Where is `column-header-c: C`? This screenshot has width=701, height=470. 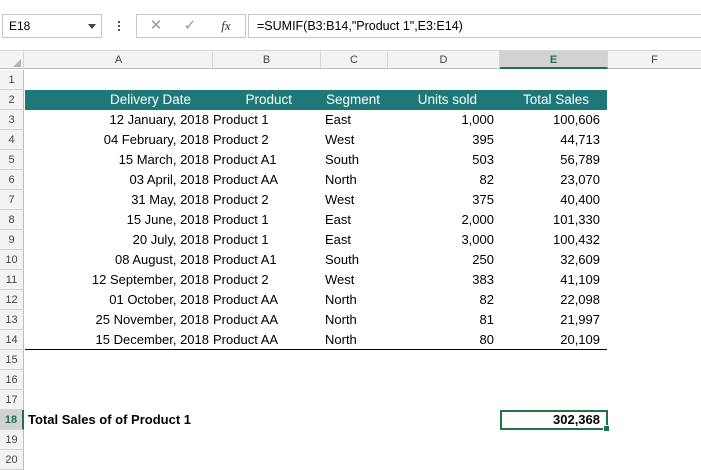
column-header-c: C is located at coordinates (354, 60).